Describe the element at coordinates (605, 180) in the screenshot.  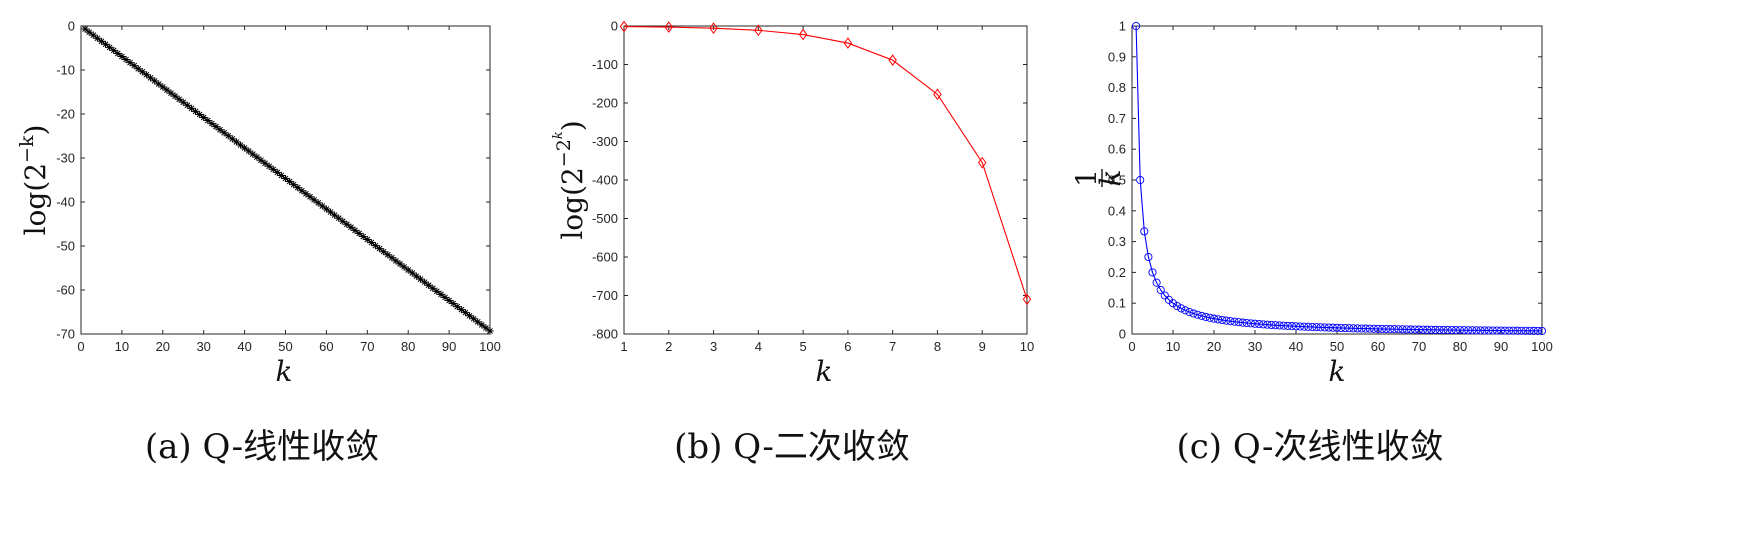
I see `panel-b-ytick-label: -400` at that location.